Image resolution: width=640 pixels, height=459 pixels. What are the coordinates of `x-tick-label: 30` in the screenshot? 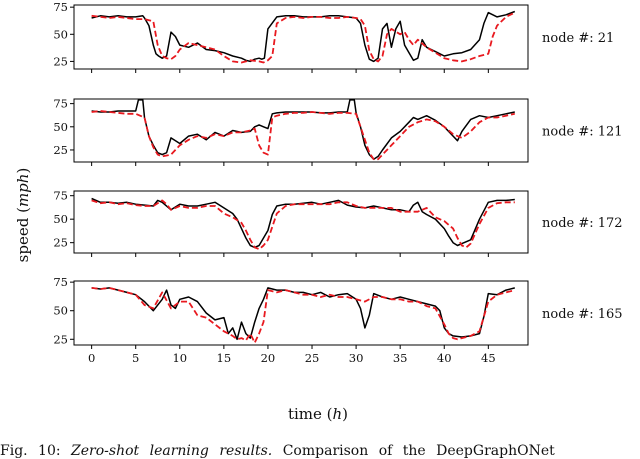 It's located at (356, 358).